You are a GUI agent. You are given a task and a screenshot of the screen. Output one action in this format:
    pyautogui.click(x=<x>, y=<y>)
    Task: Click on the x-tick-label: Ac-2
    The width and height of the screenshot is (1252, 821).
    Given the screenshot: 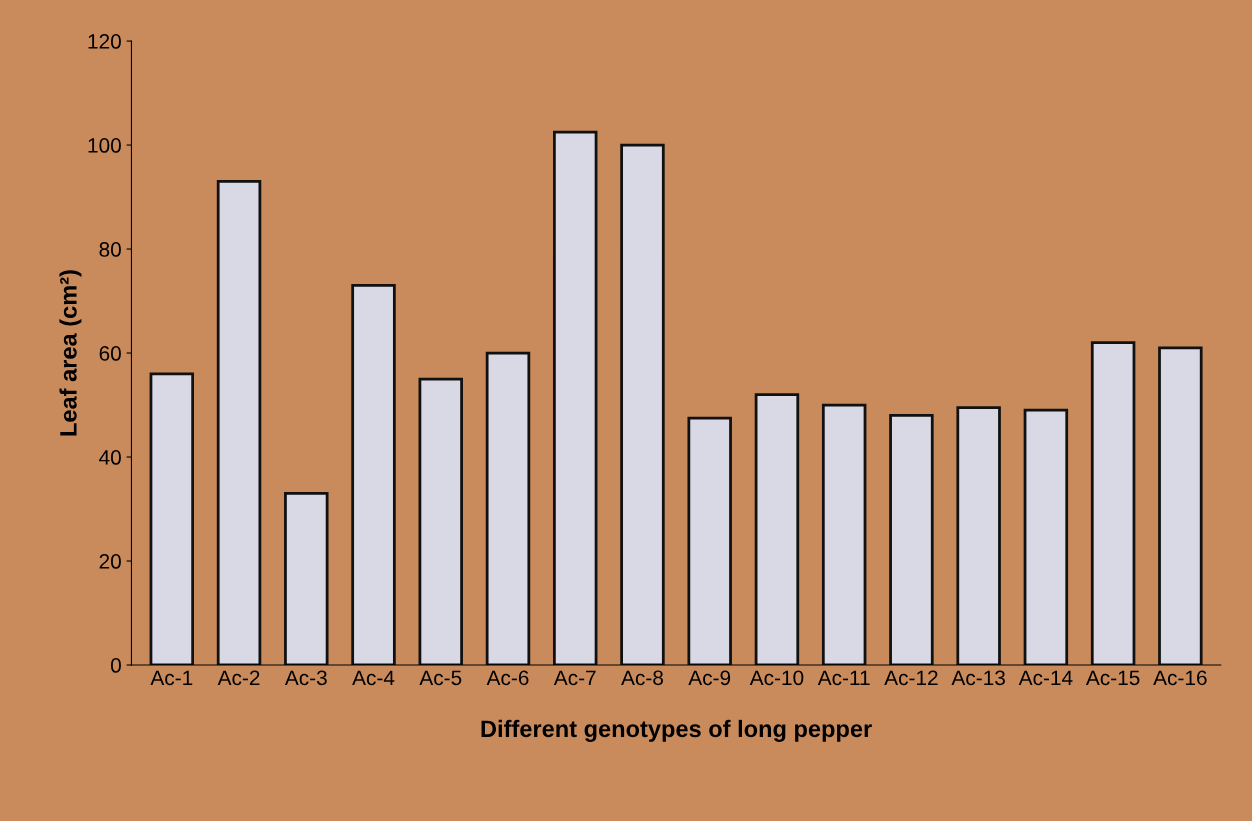 What is the action you would take?
    pyautogui.click(x=238, y=678)
    